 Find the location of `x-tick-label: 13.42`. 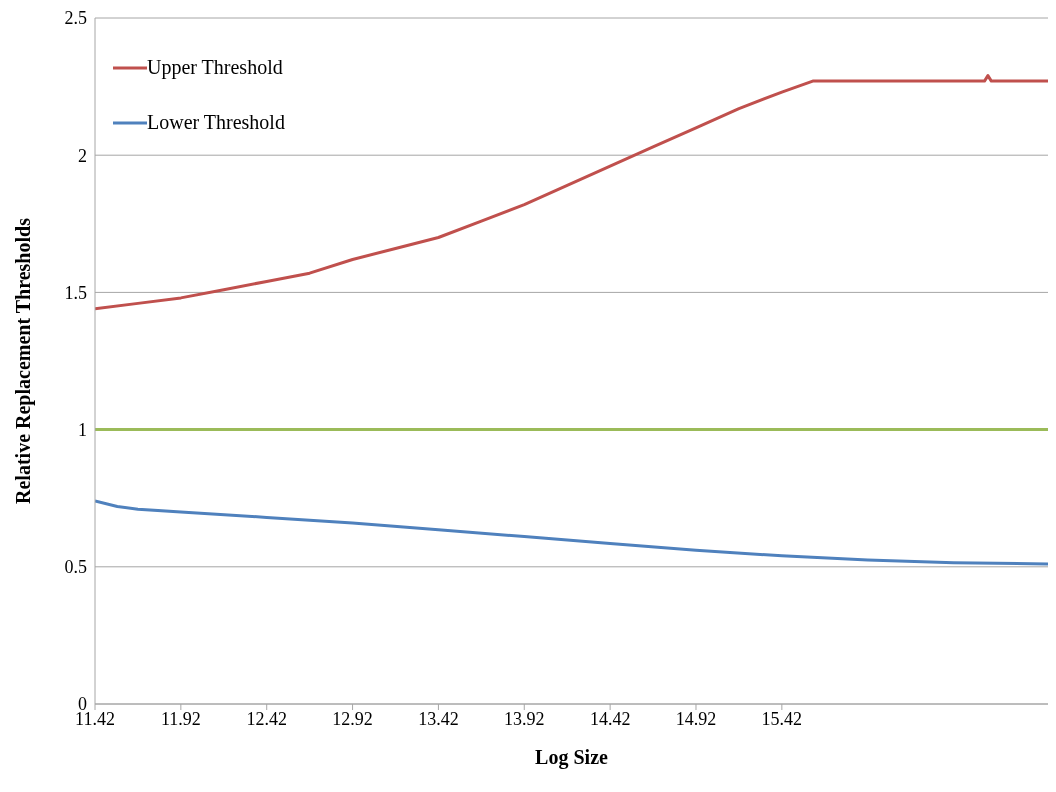

x-tick-label: 13.42 is located at coordinates (438, 718).